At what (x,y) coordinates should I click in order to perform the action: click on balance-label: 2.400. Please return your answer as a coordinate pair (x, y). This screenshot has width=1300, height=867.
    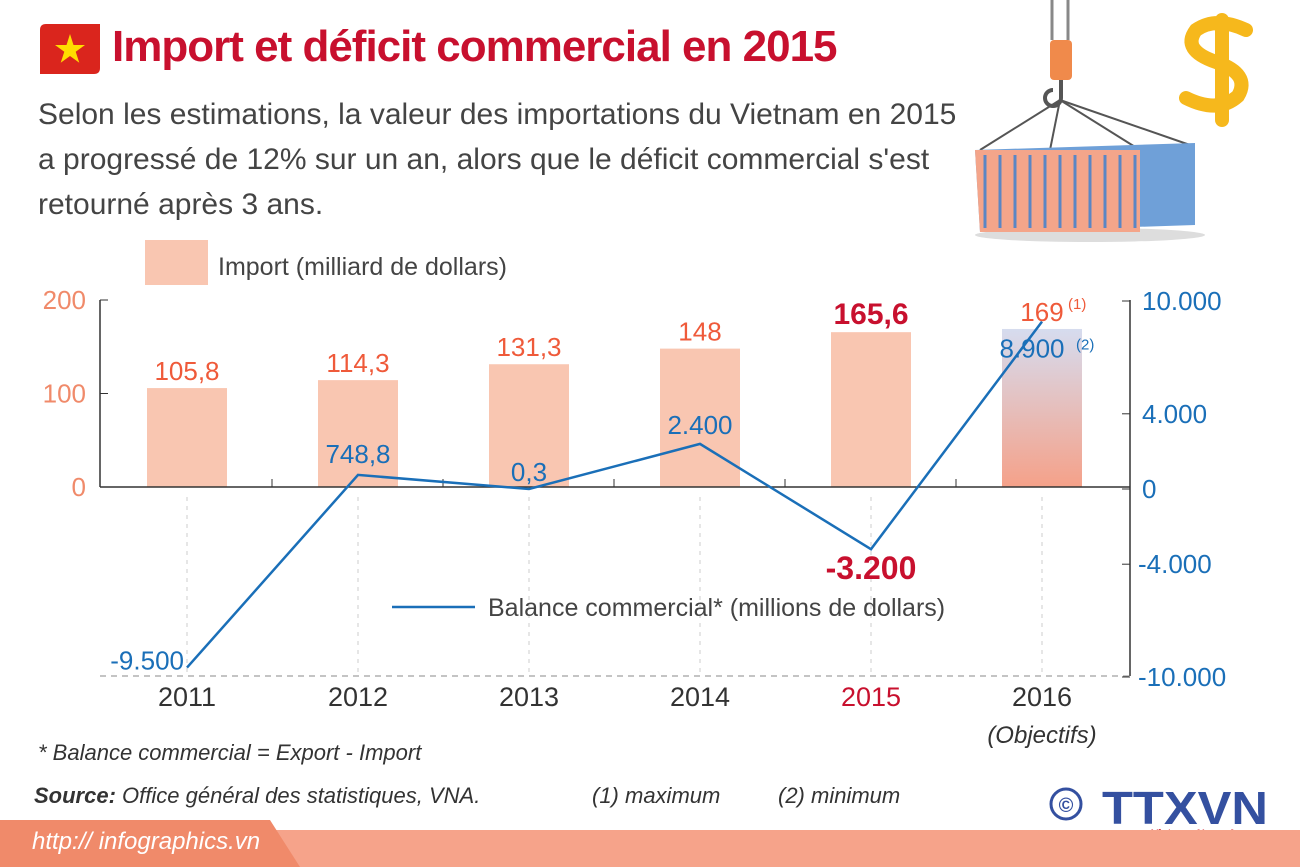
    Looking at the image, I should click on (699, 425).